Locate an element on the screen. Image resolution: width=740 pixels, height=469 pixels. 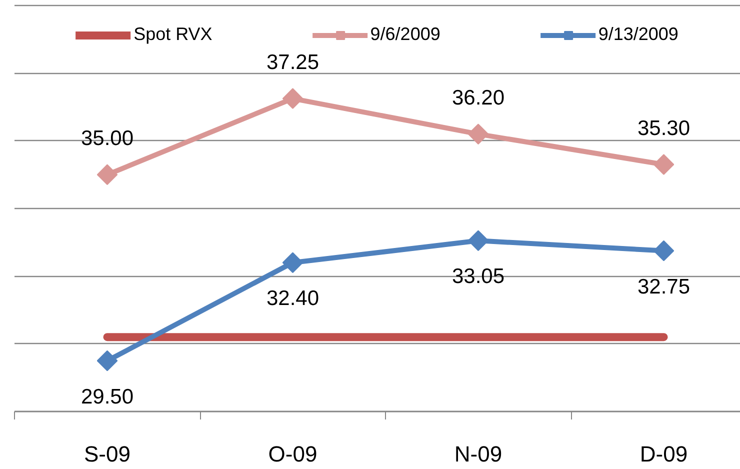
data-label: 35.00 is located at coordinates (107, 138).